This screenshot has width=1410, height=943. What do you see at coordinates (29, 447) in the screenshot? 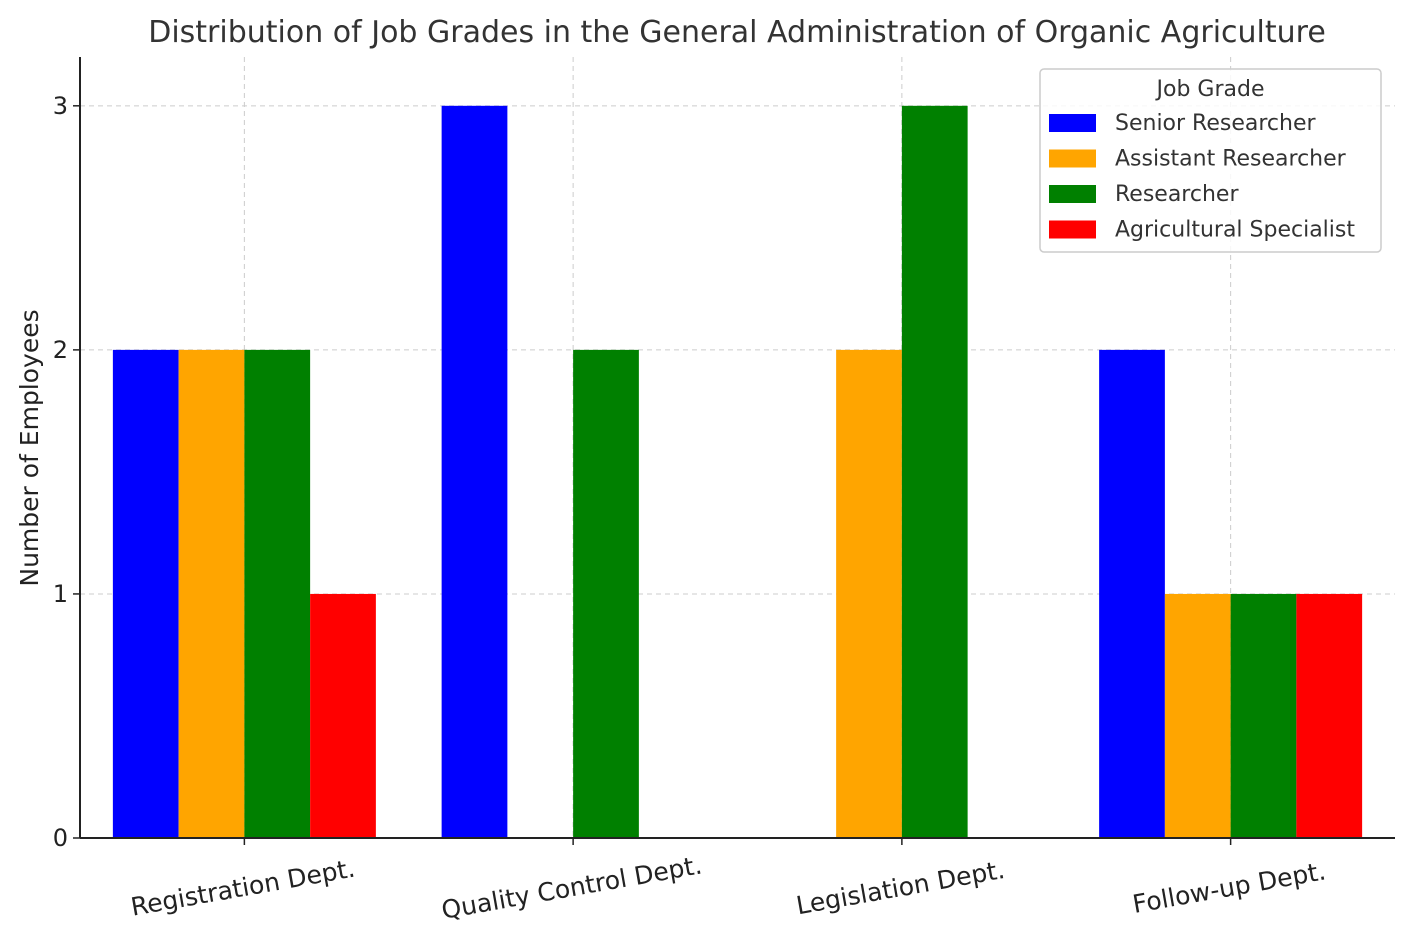
I see `y-axis-label: Number of Employees` at bounding box center [29, 447].